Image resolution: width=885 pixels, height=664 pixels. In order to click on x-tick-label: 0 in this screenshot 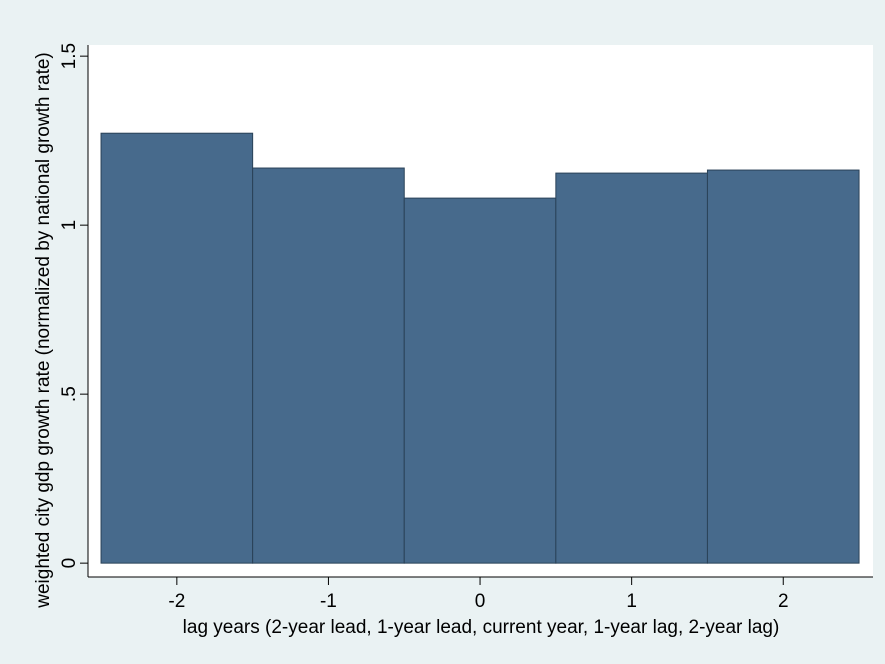, I will do `click(480, 601)`.